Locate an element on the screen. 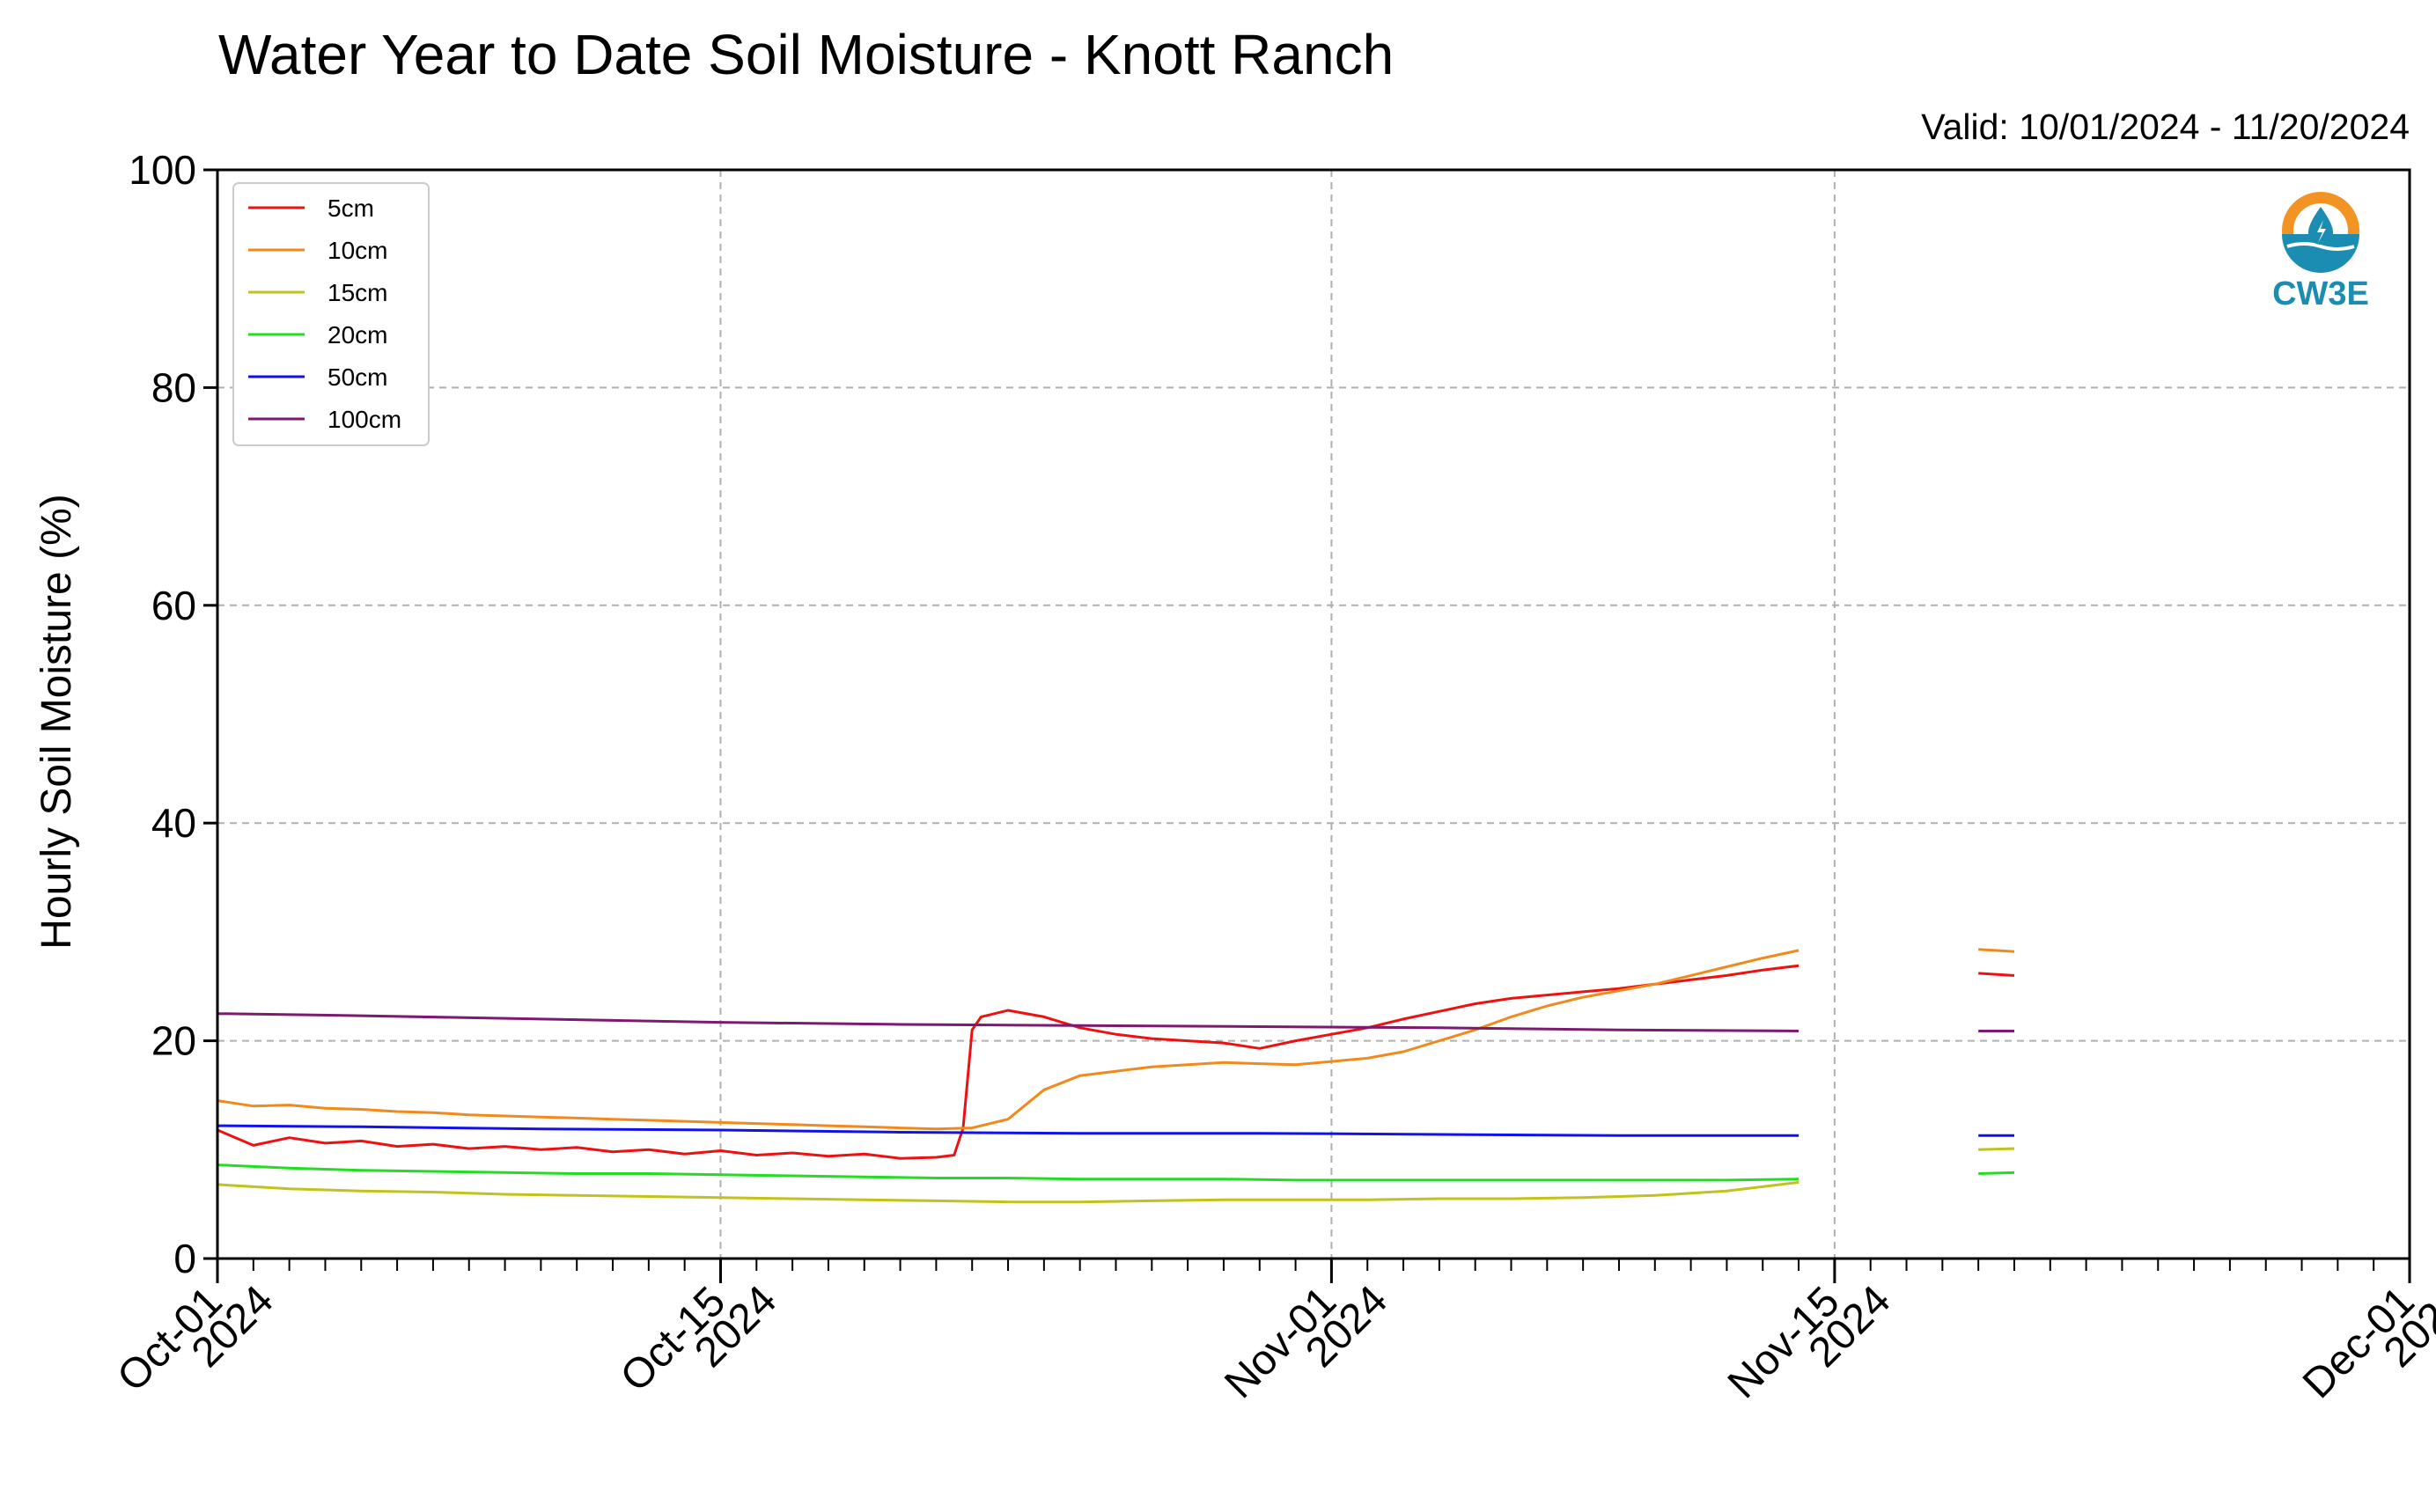 This screenshot has height=1512, width=2436. series-lines is located at coordinates (1116, 1076).